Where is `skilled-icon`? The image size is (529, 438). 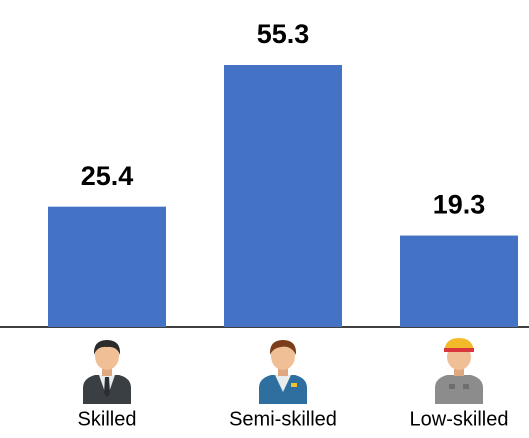
skilled-icon is located at coordinates (107, 372).